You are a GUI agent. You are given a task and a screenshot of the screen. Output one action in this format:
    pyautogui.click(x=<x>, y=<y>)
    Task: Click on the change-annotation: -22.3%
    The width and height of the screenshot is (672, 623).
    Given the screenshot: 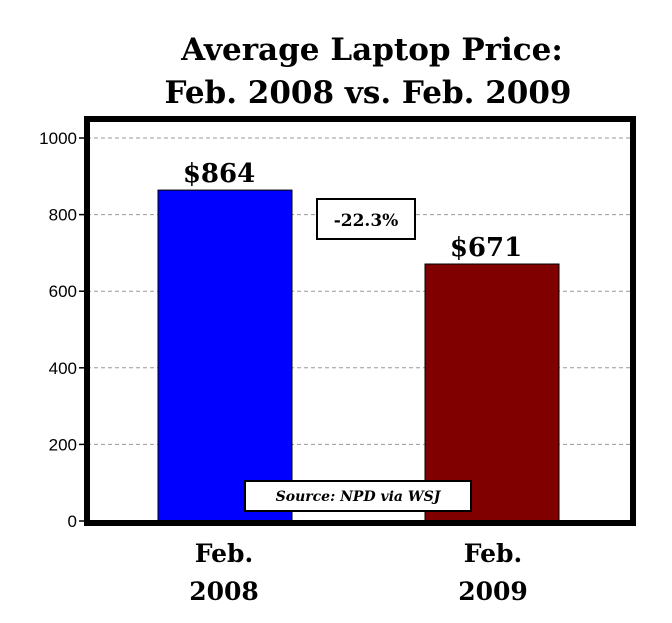 What is the action you would take?
    pyautogui.click(x=366, y=219)
    